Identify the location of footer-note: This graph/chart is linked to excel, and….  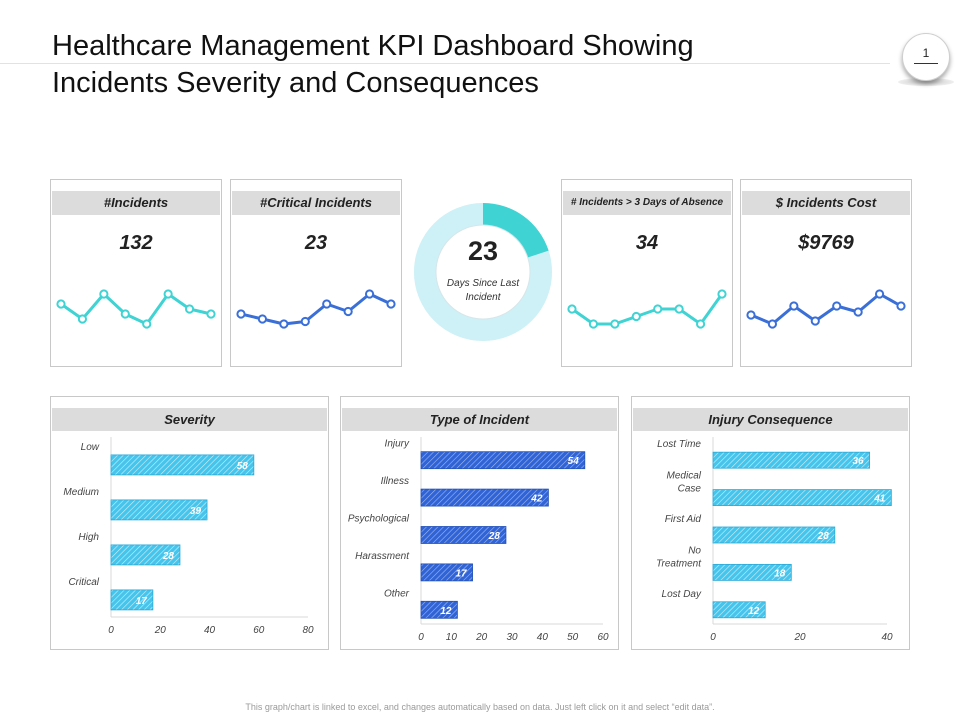
(480, 707).